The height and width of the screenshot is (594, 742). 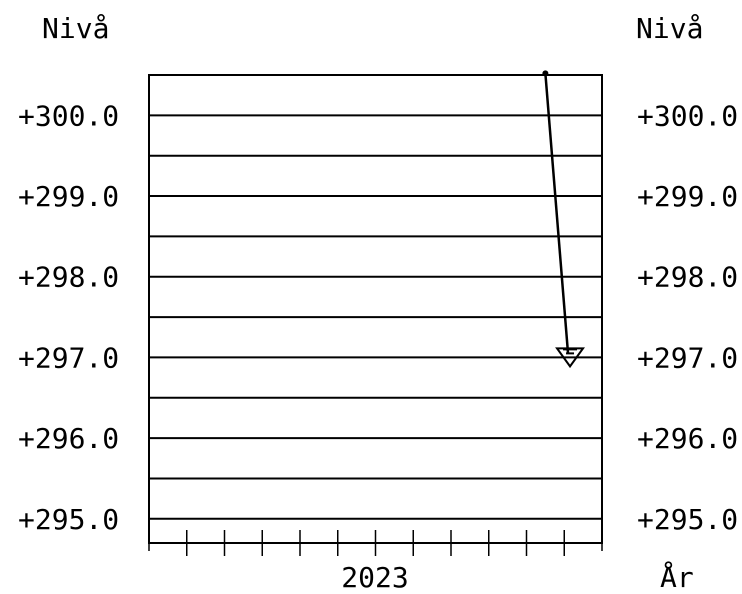 I want to click on series-line, so click(x=563, y=219).